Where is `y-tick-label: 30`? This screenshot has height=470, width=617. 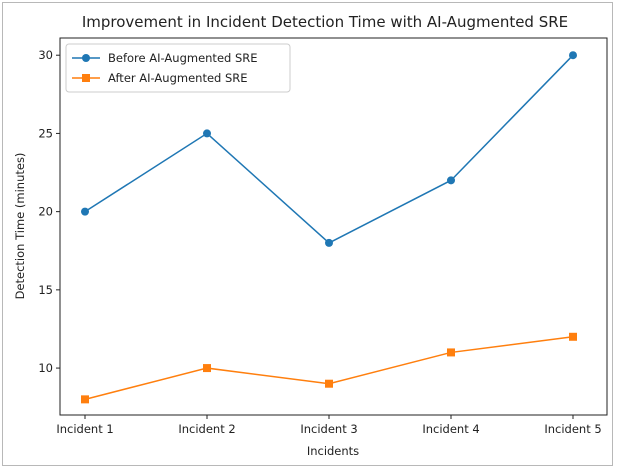 y-tick-label: 30 is located at coordinates (45, 55).